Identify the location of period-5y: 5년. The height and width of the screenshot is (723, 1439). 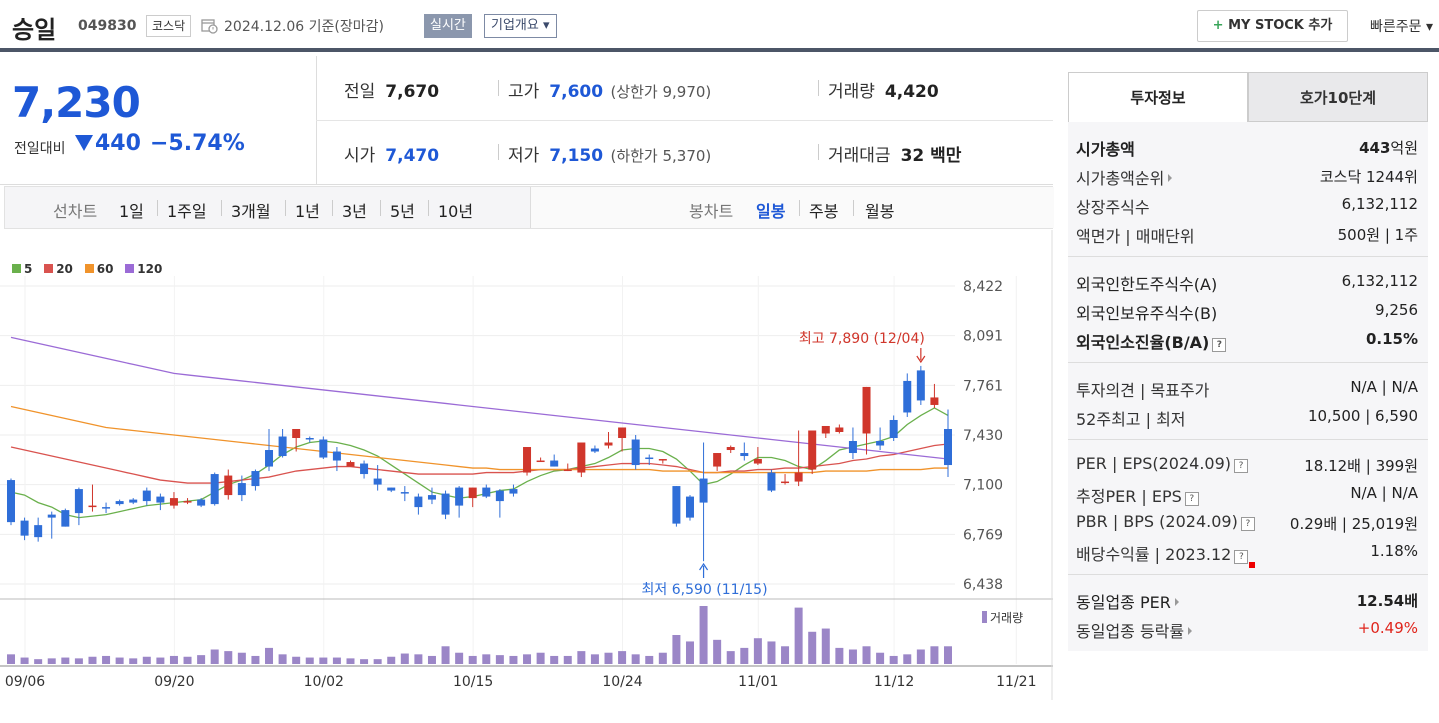
(402, 211).